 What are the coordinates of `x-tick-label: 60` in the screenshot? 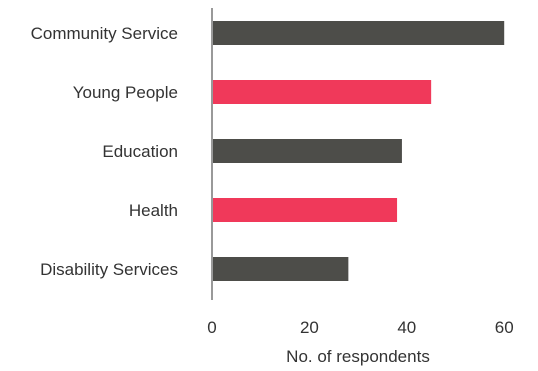 It's located at (504, 327).